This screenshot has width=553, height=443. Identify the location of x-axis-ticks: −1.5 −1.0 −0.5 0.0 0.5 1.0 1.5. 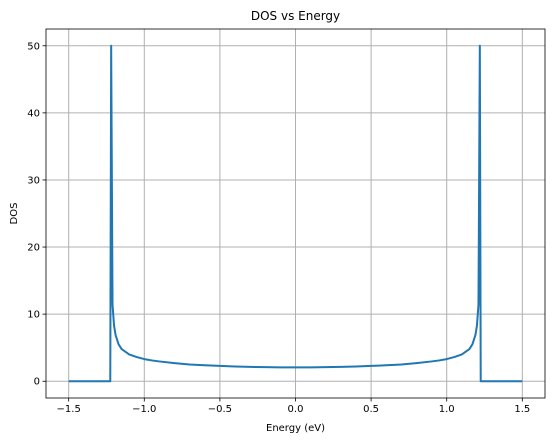
(293, 406).